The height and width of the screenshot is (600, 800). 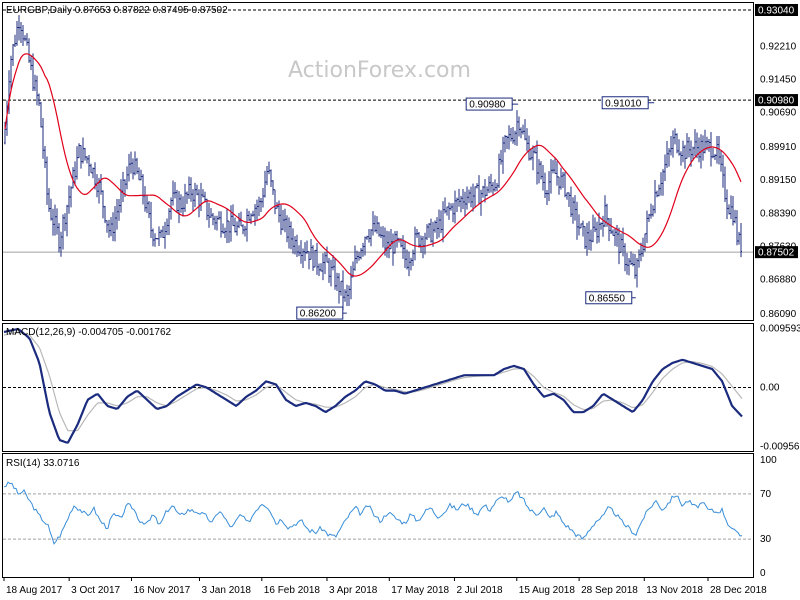 I want to click on x-axis-tick-label: 18 Aug 2017, so click(x=34, y=590).